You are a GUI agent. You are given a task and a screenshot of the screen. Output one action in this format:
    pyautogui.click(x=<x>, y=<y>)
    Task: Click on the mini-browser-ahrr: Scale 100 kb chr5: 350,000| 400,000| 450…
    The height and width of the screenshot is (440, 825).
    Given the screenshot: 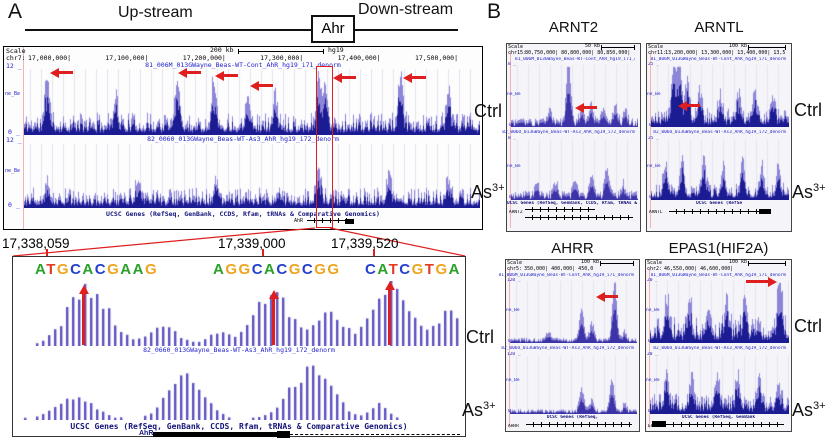 What is the action you would take?
    pyautogui.click(x=569, y=345)
    